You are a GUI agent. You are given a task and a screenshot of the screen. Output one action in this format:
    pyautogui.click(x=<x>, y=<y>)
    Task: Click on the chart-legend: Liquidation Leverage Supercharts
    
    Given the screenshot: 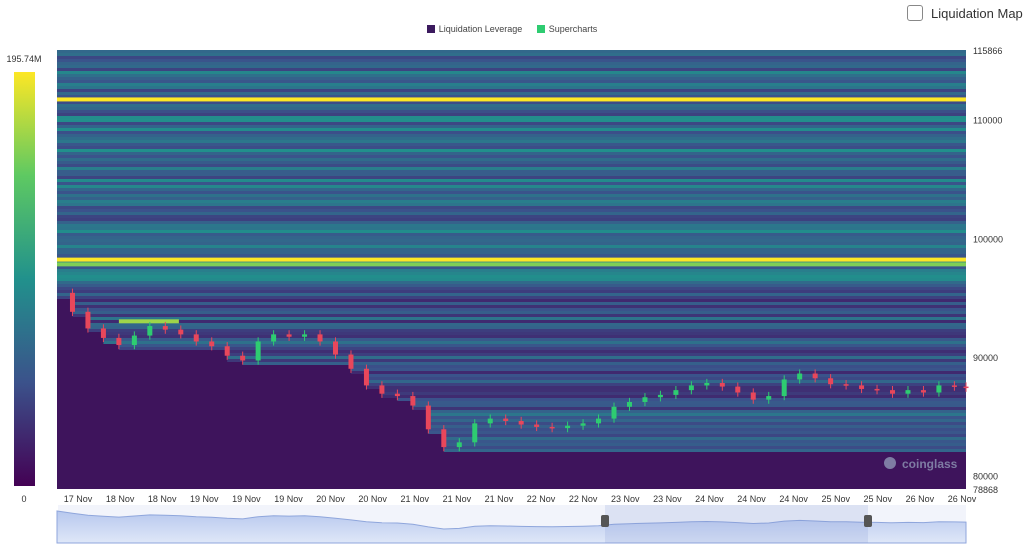 What is the action you would take?
    pyautogui.click(x=512, y=29)
    